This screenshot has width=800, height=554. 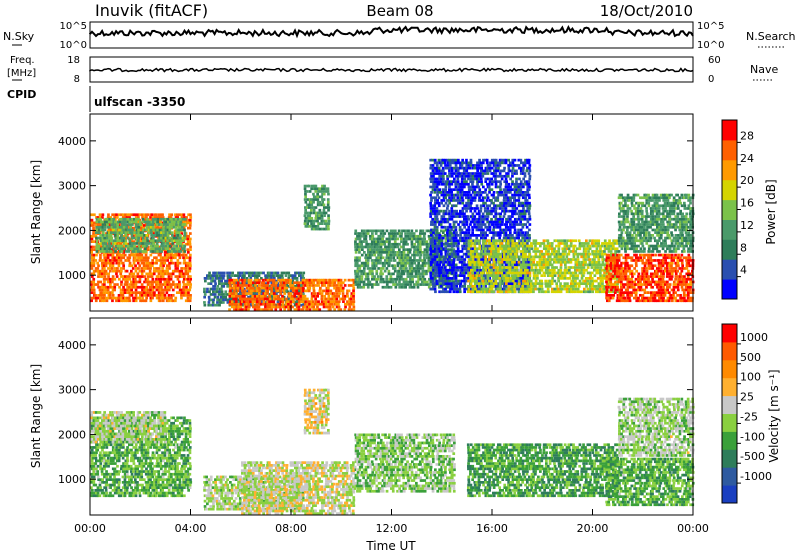 What do you see at coordinates (391, 31) in the screenshot?
I see `nsky-series-line` at bounding box center [391, 31].